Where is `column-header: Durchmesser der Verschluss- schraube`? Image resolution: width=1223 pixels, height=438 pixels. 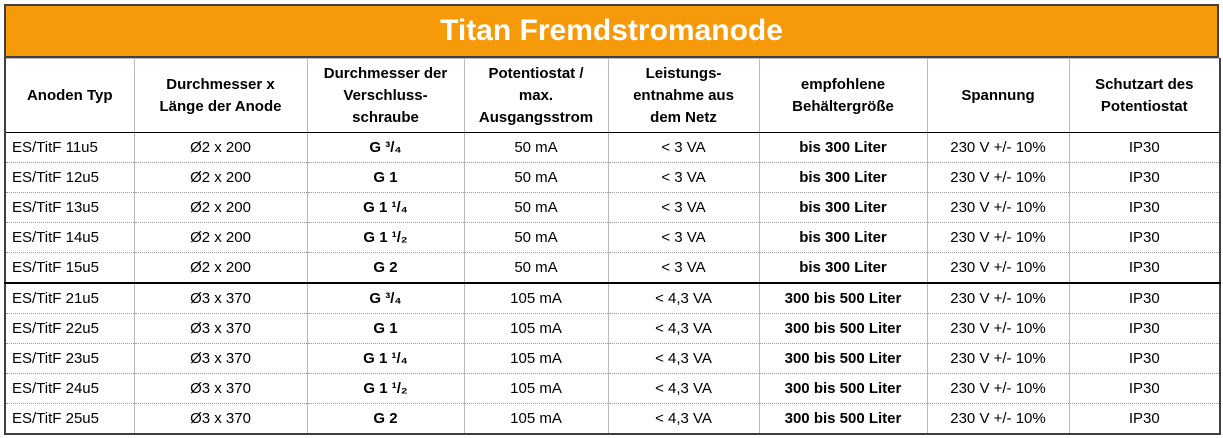 column-header: Durchmesser der Verschluss- schraube is located at coordinates (385, 95).